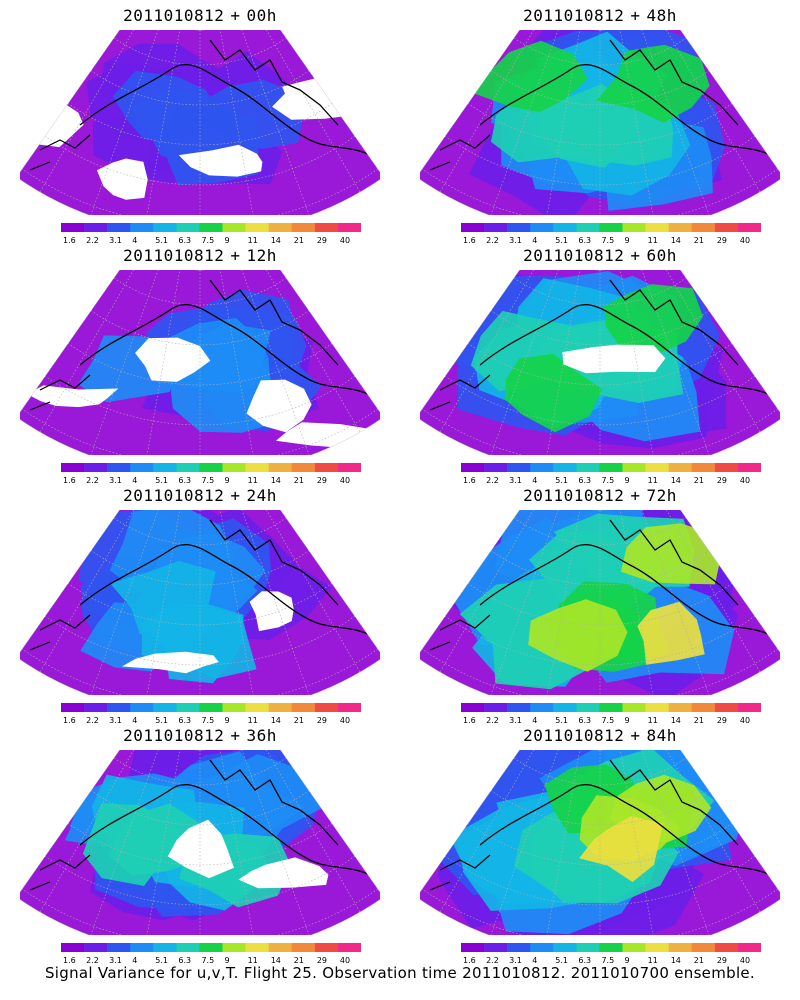  Describe the element at coordinates (661, 15) in the screenshot. I see `panel-lead-time: 48h` at that location.